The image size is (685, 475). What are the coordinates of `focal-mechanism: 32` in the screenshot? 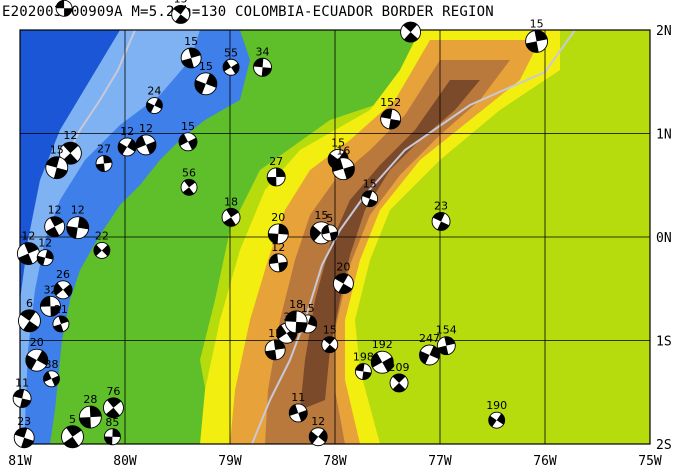 It's located at (50, 300).